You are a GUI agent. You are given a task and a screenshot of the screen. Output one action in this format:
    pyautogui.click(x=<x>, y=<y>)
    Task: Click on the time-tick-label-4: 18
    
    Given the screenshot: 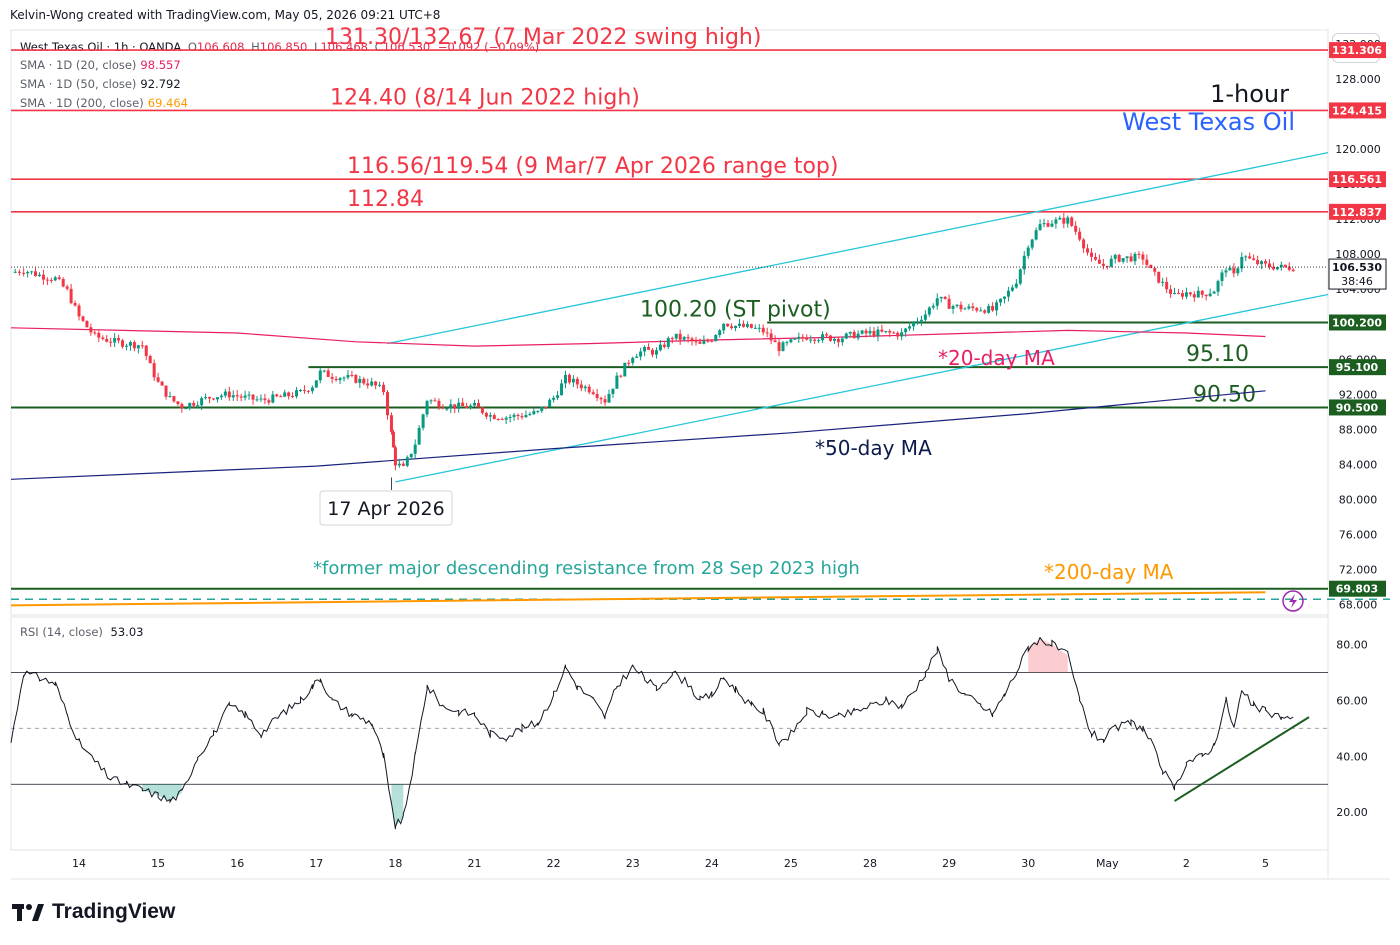 What is the action you would take?
    pyautogui.click(x=395, y=863)
    